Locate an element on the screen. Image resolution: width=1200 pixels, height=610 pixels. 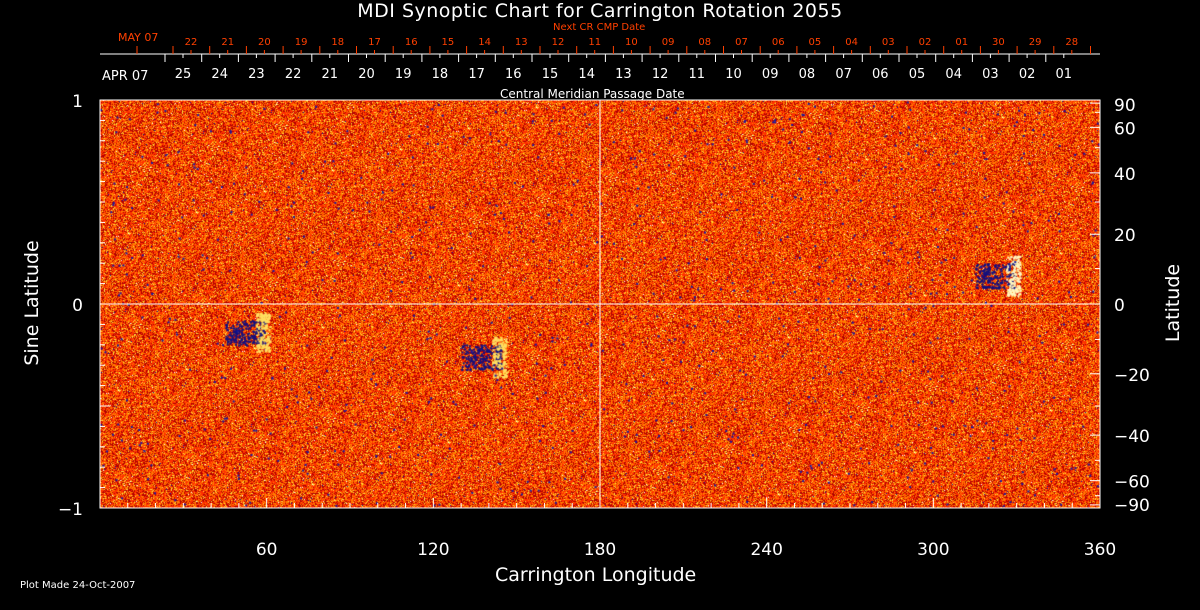
next-cr-date-label: 13 is located at coordinates (521, 42).